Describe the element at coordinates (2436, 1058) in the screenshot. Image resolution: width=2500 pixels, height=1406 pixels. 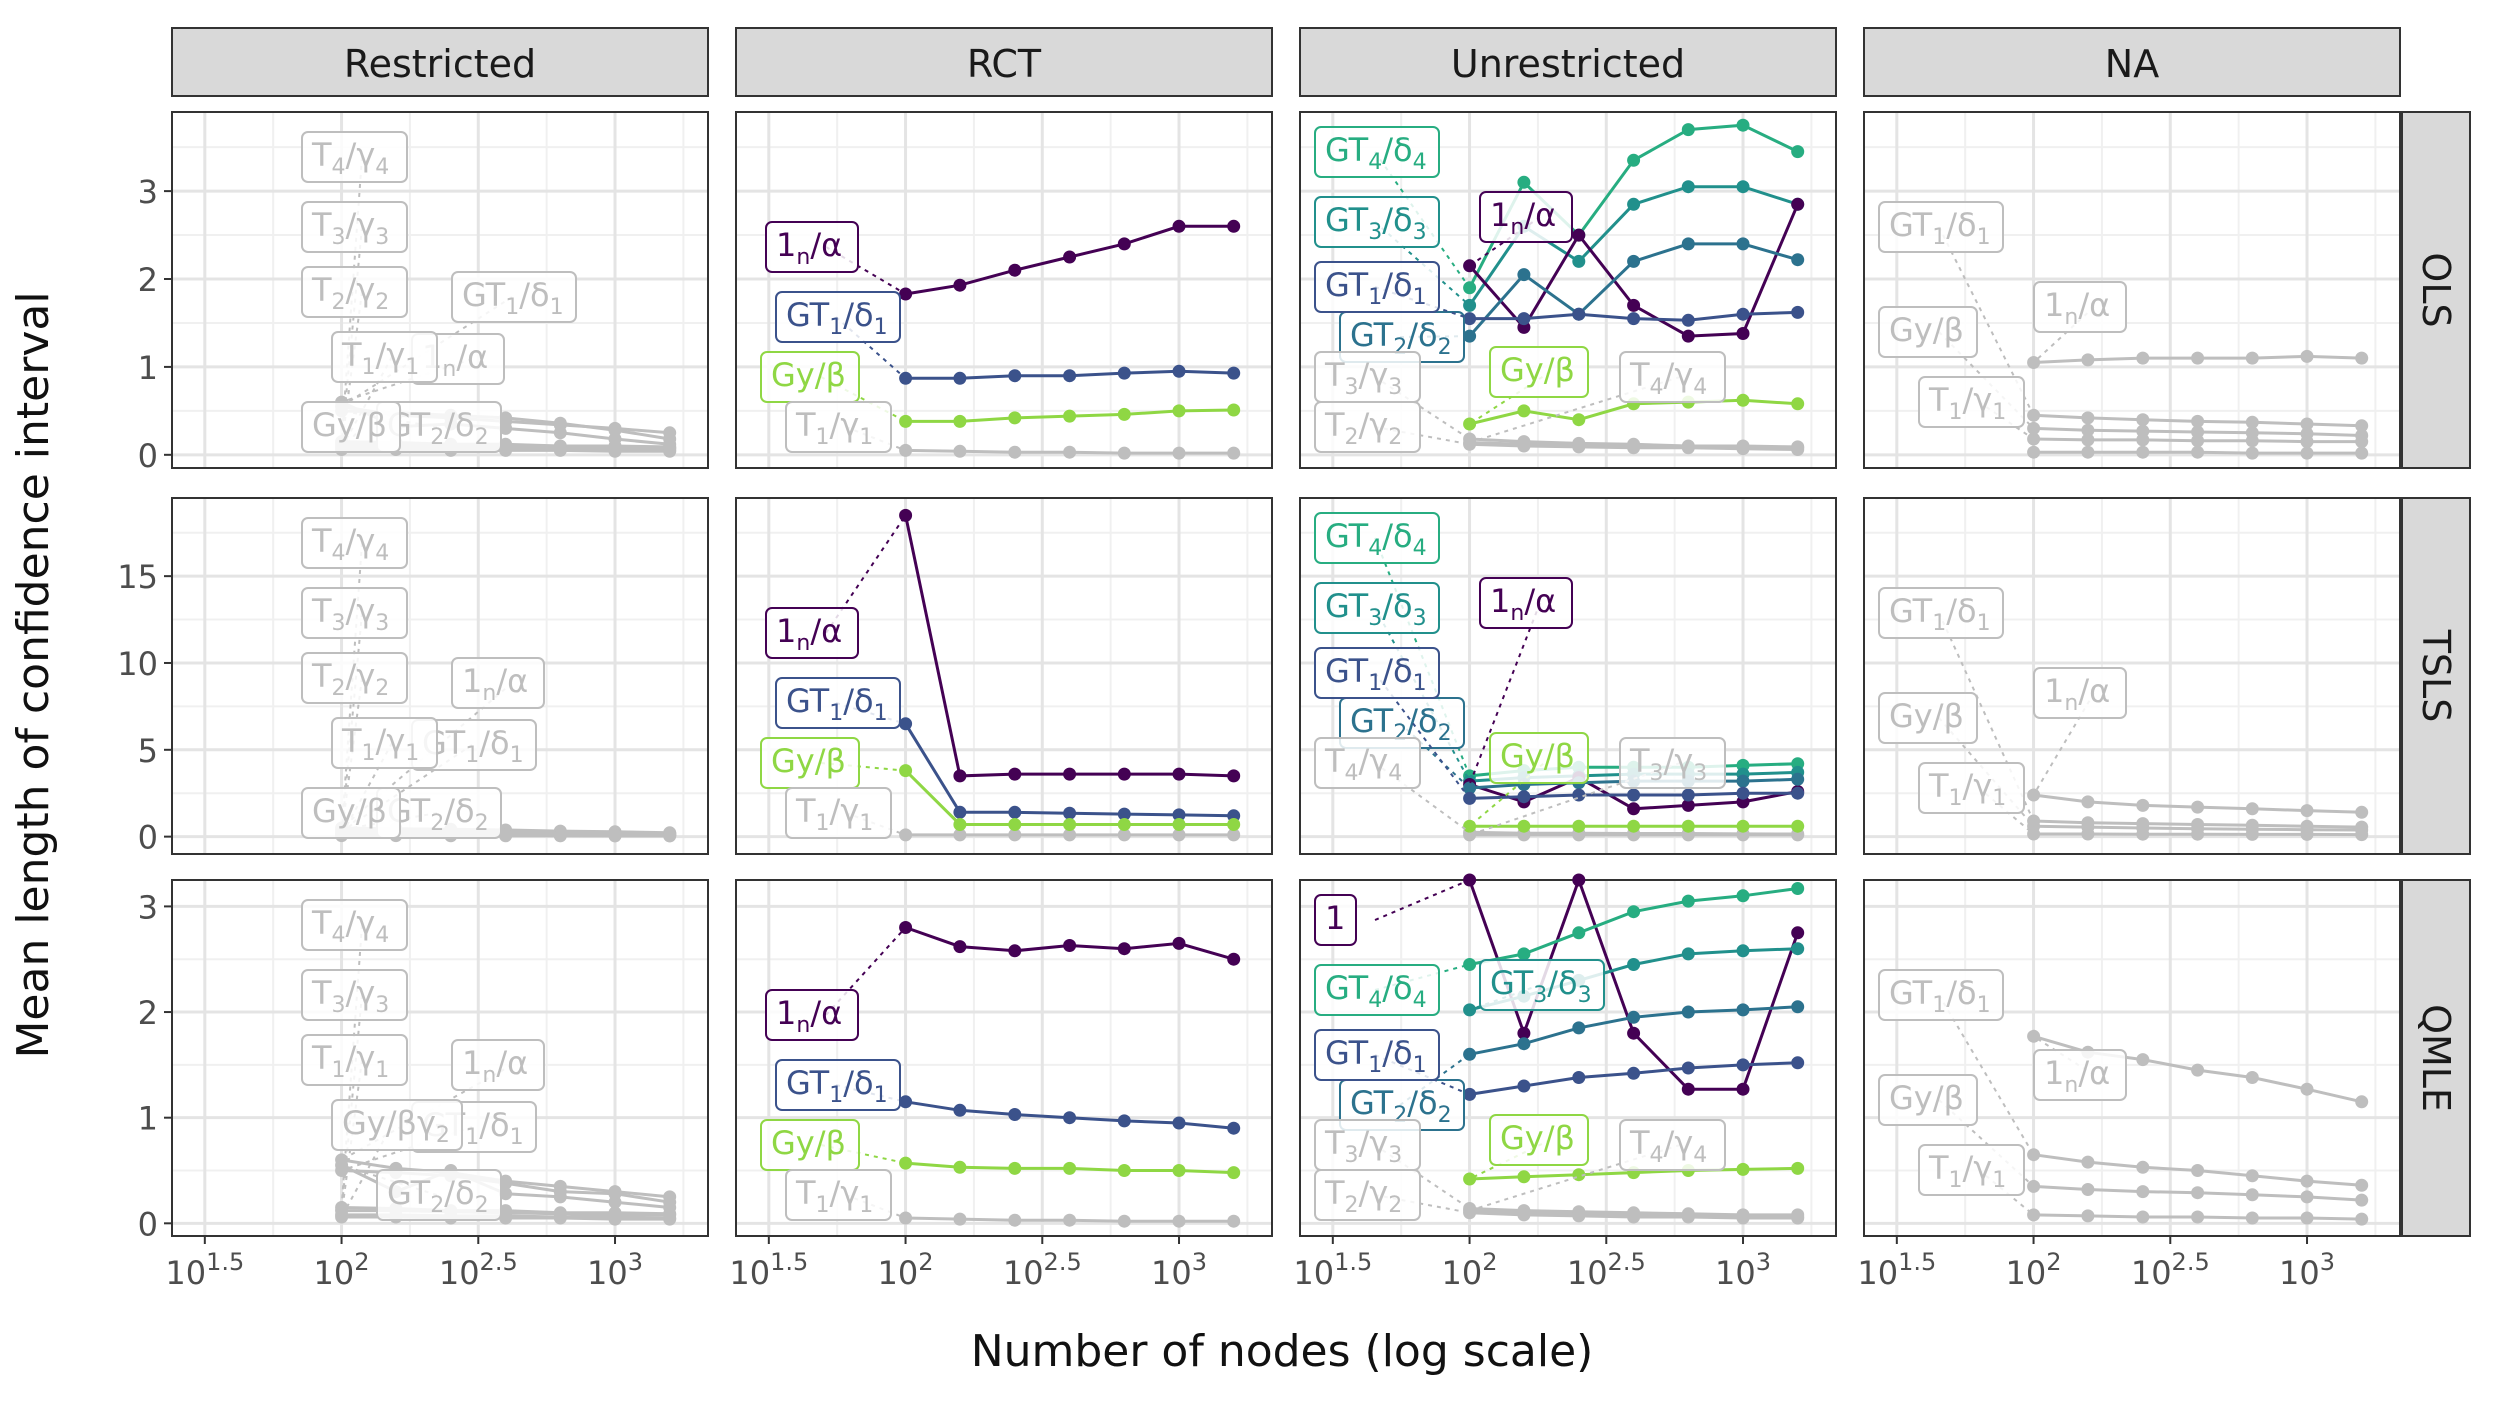
I see `row-strip-label: QMLE` at that location.